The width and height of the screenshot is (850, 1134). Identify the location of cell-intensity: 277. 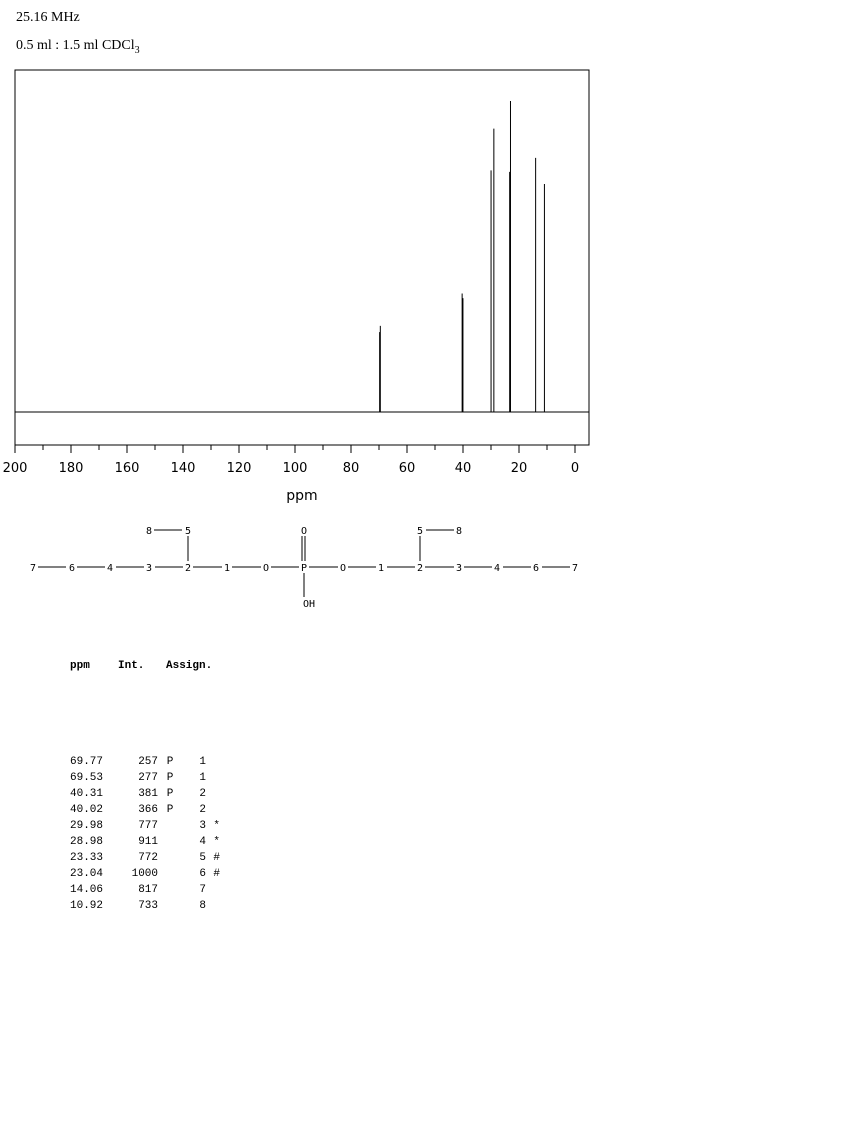
(148, 778).